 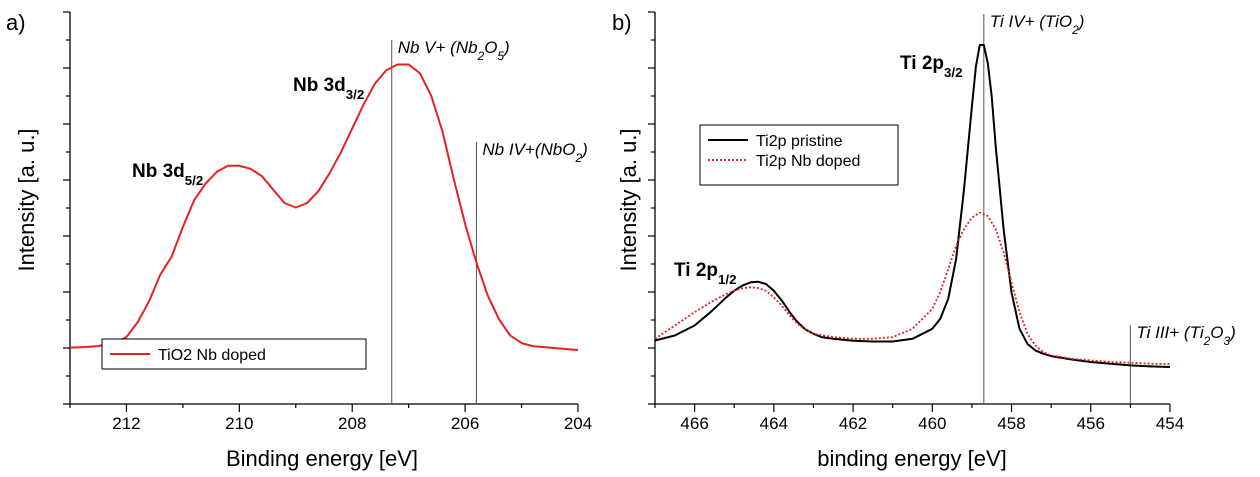 What do you see at coordinates (628, 199) in the screenshot?
I see `panel-b-y-axis-title: Intensity [a. u.]` at bounding box center [628, 199].